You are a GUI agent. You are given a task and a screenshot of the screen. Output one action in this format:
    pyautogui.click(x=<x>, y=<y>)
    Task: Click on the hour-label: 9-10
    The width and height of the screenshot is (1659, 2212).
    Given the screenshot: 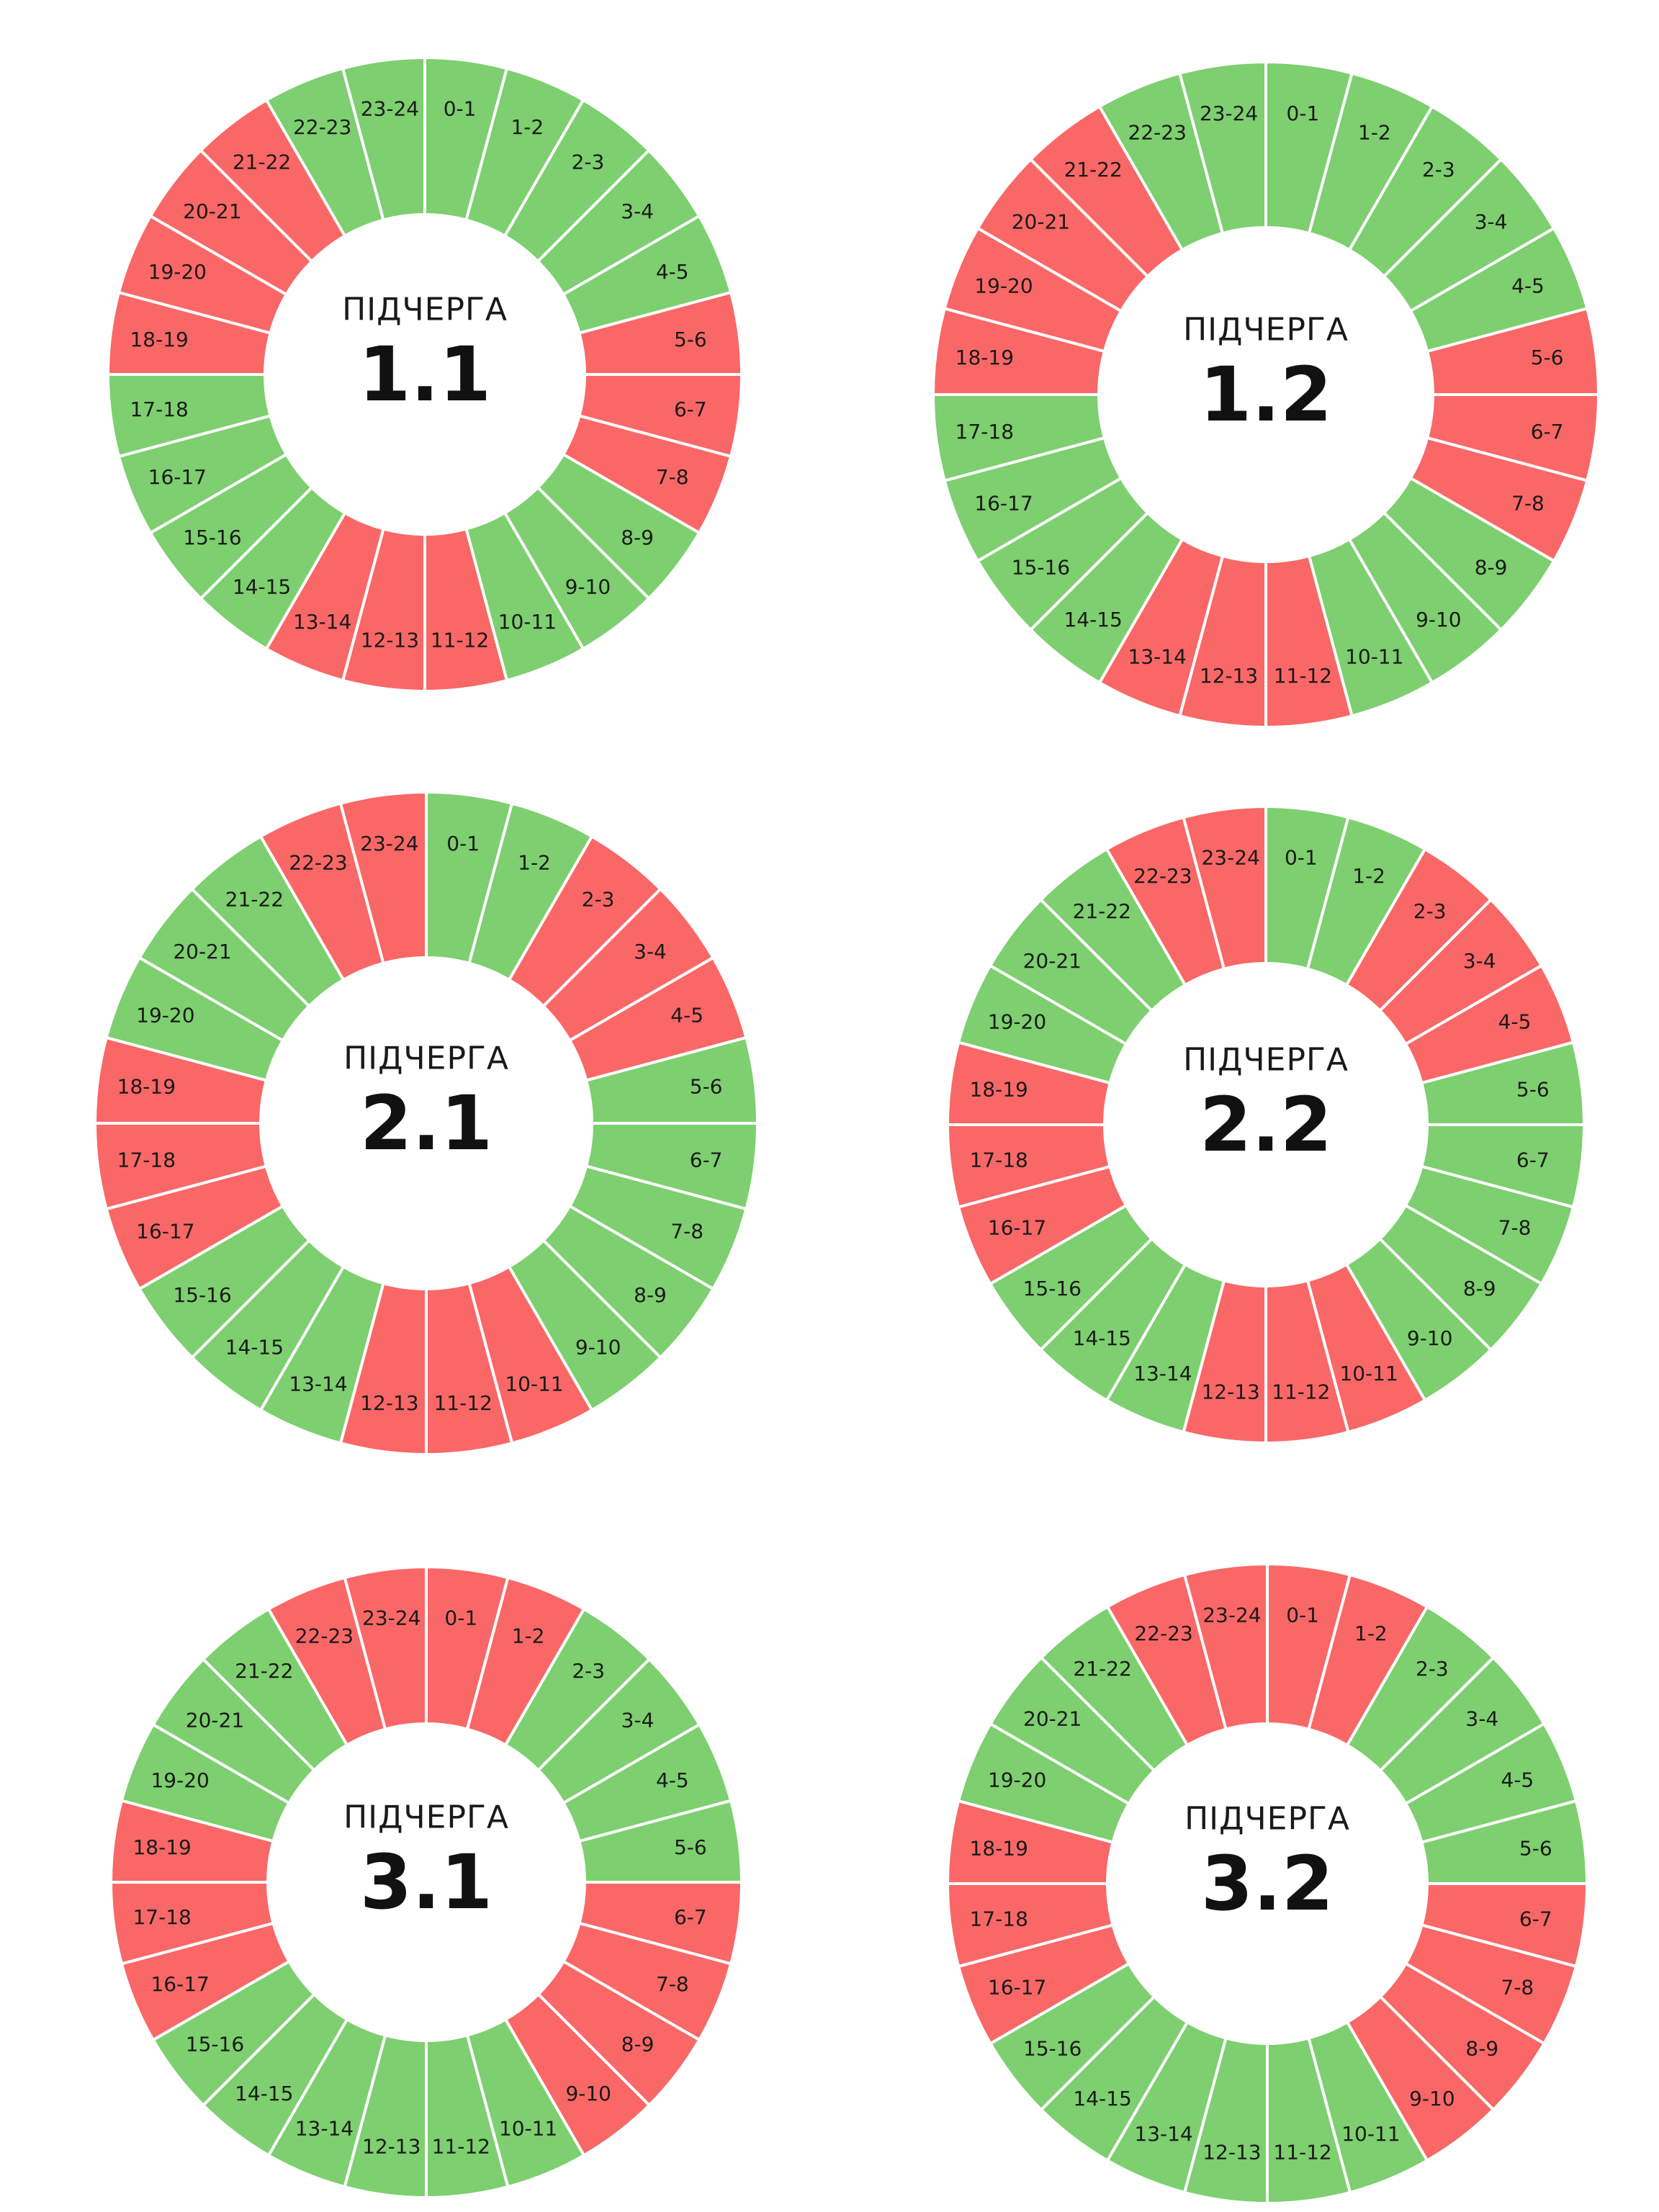 What is the action you would take?
    pyautogui.click(x=1432, y=2099)
    